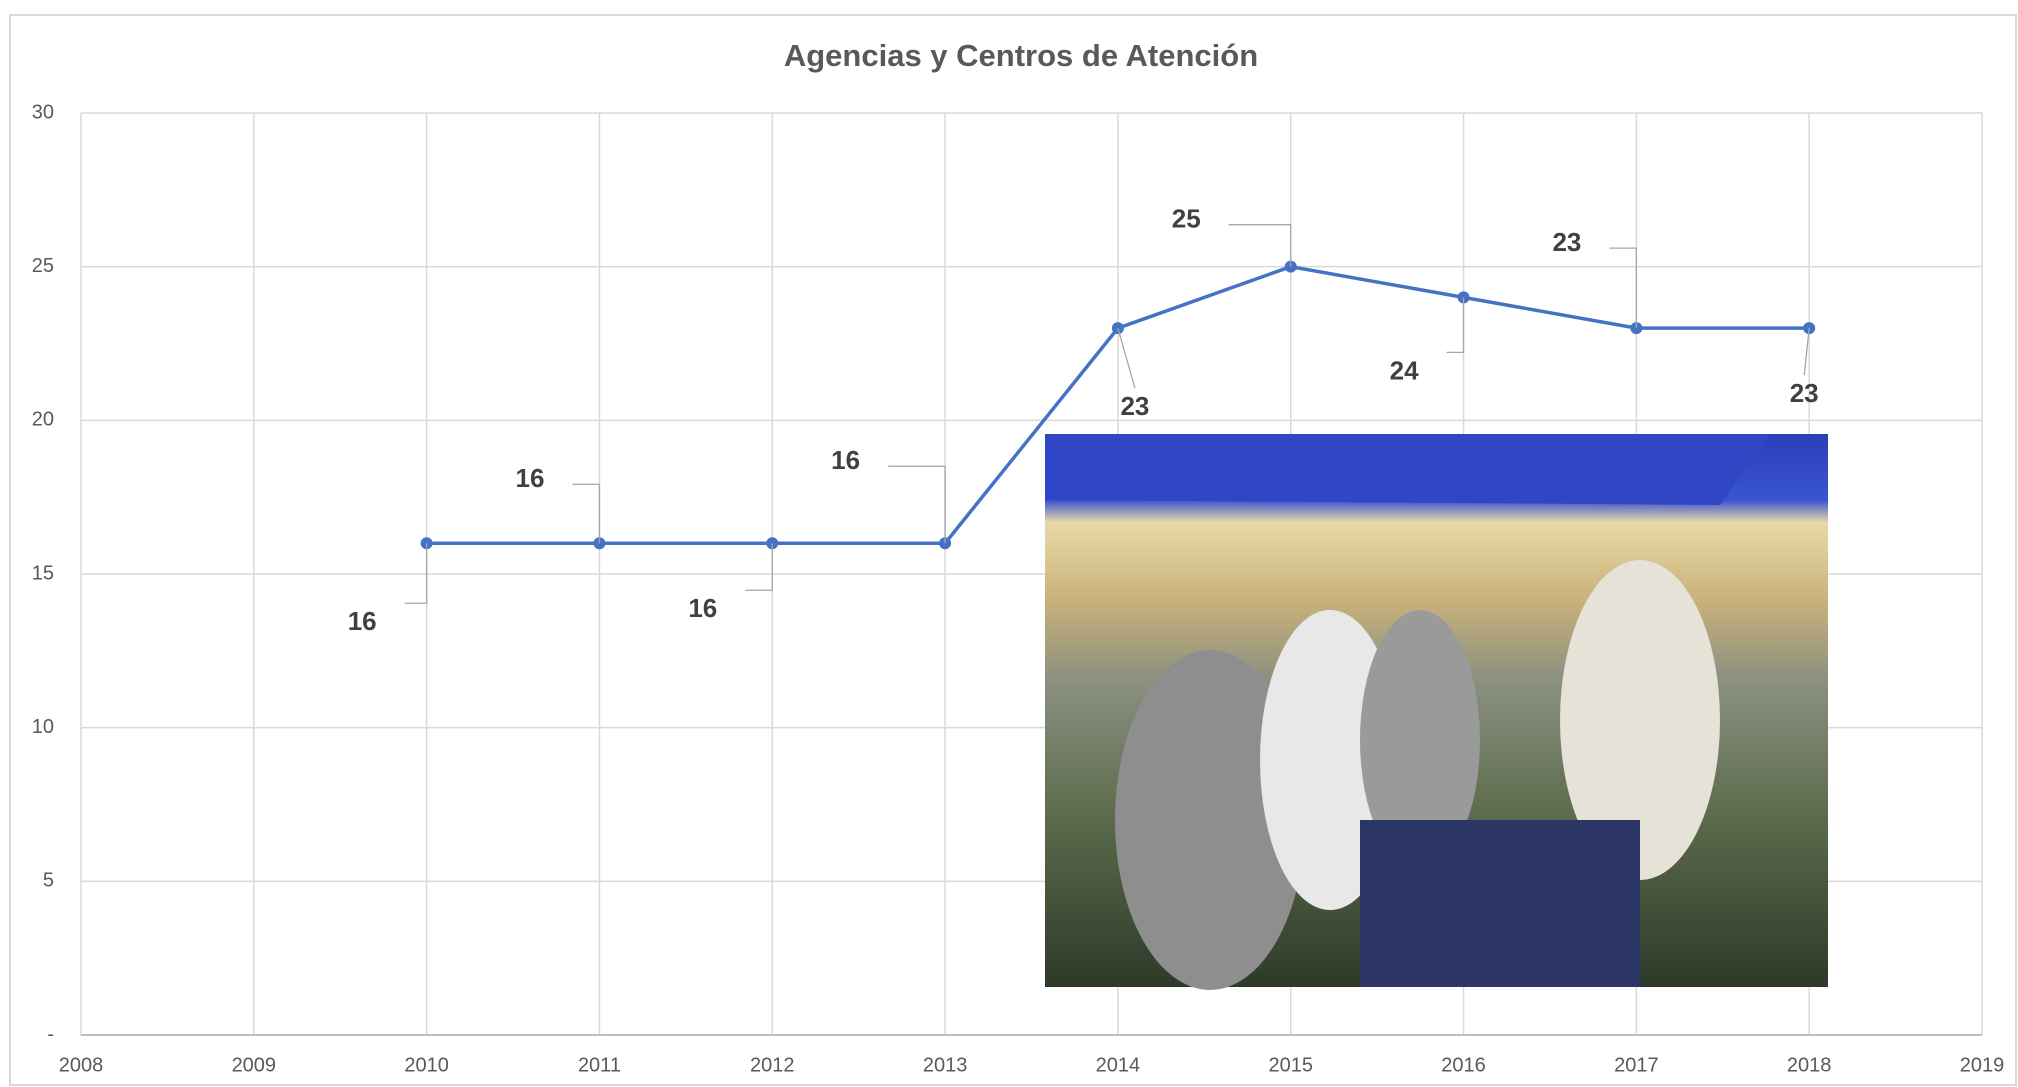  Describe the element at coordinates (1290, 1065) in the screenshot. I see `x-tick-label: 2015` at that location.